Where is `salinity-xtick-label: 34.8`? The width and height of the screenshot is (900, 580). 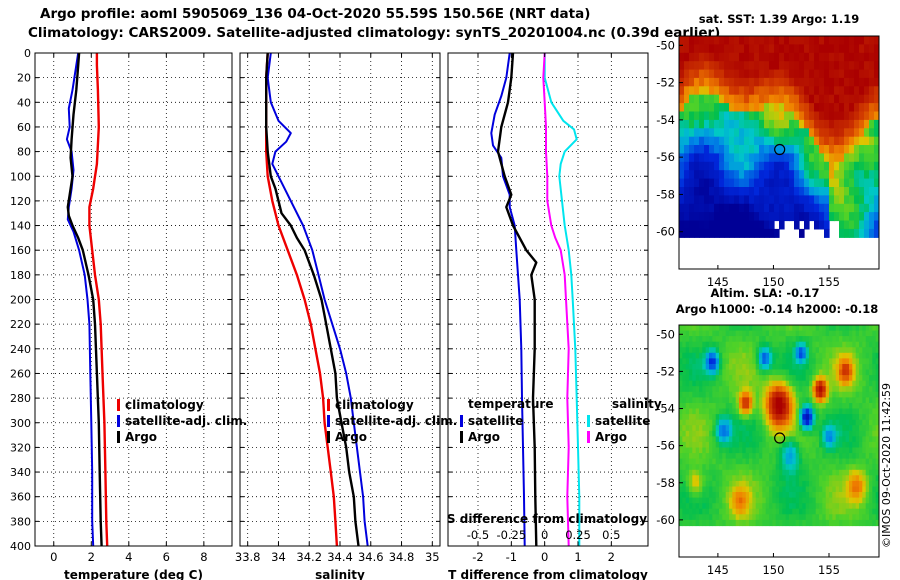
salinity-xtick-label: 34.8 is located at coordinates (402, 557).